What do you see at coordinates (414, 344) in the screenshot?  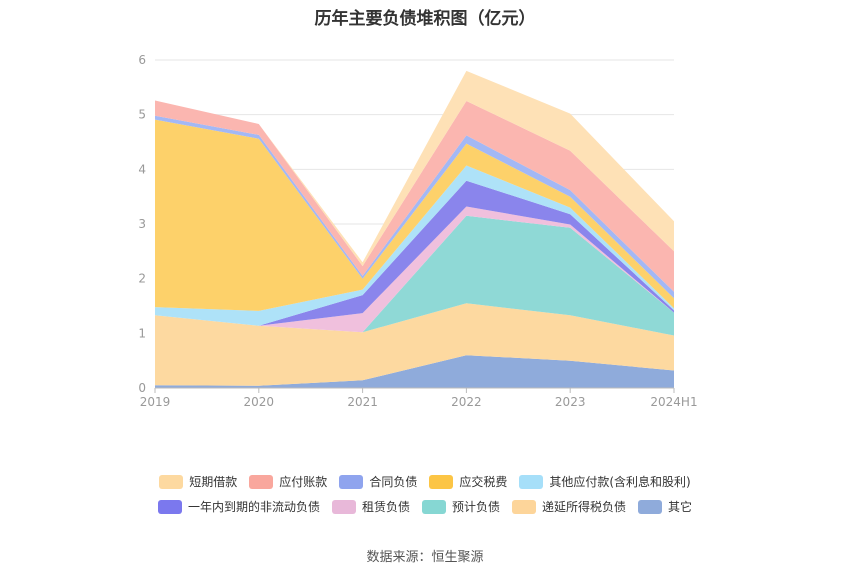 I see `area-递延所得税负债` at bounding box center [414, 344].